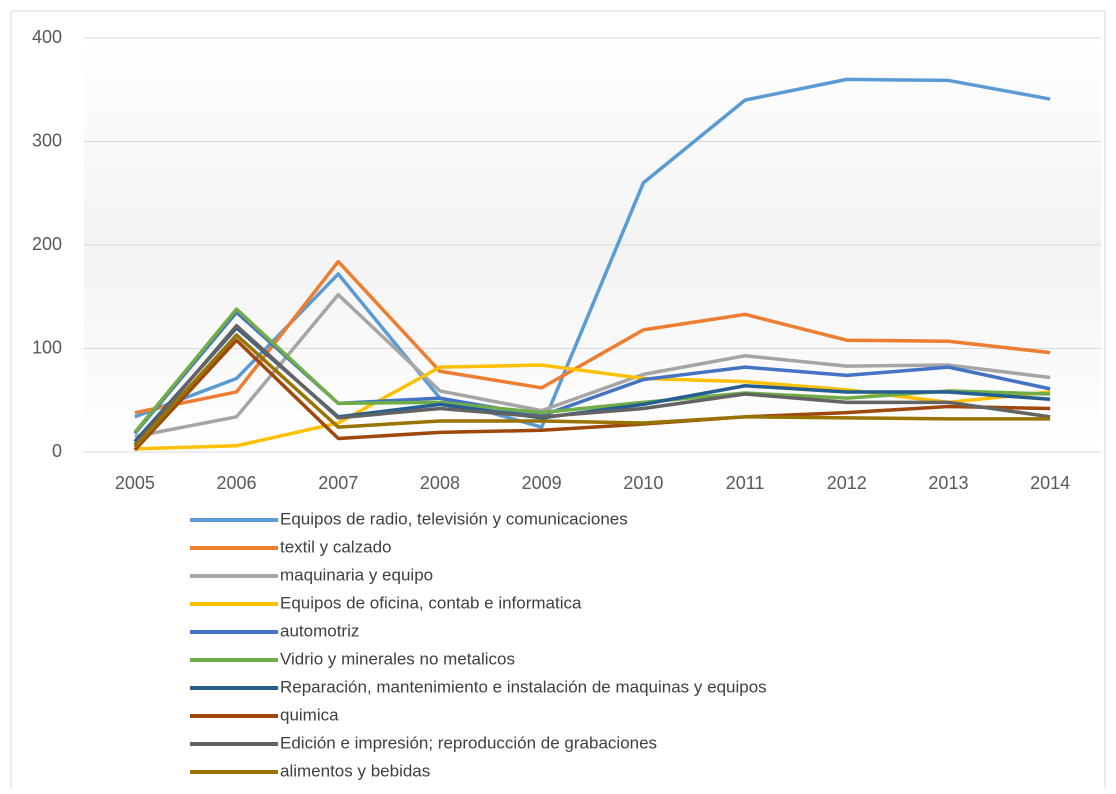  What do you see at coordinates (440, 483) in the screenshot?
I see `x-tick-label: 2008` at bounding box center [440, 483].